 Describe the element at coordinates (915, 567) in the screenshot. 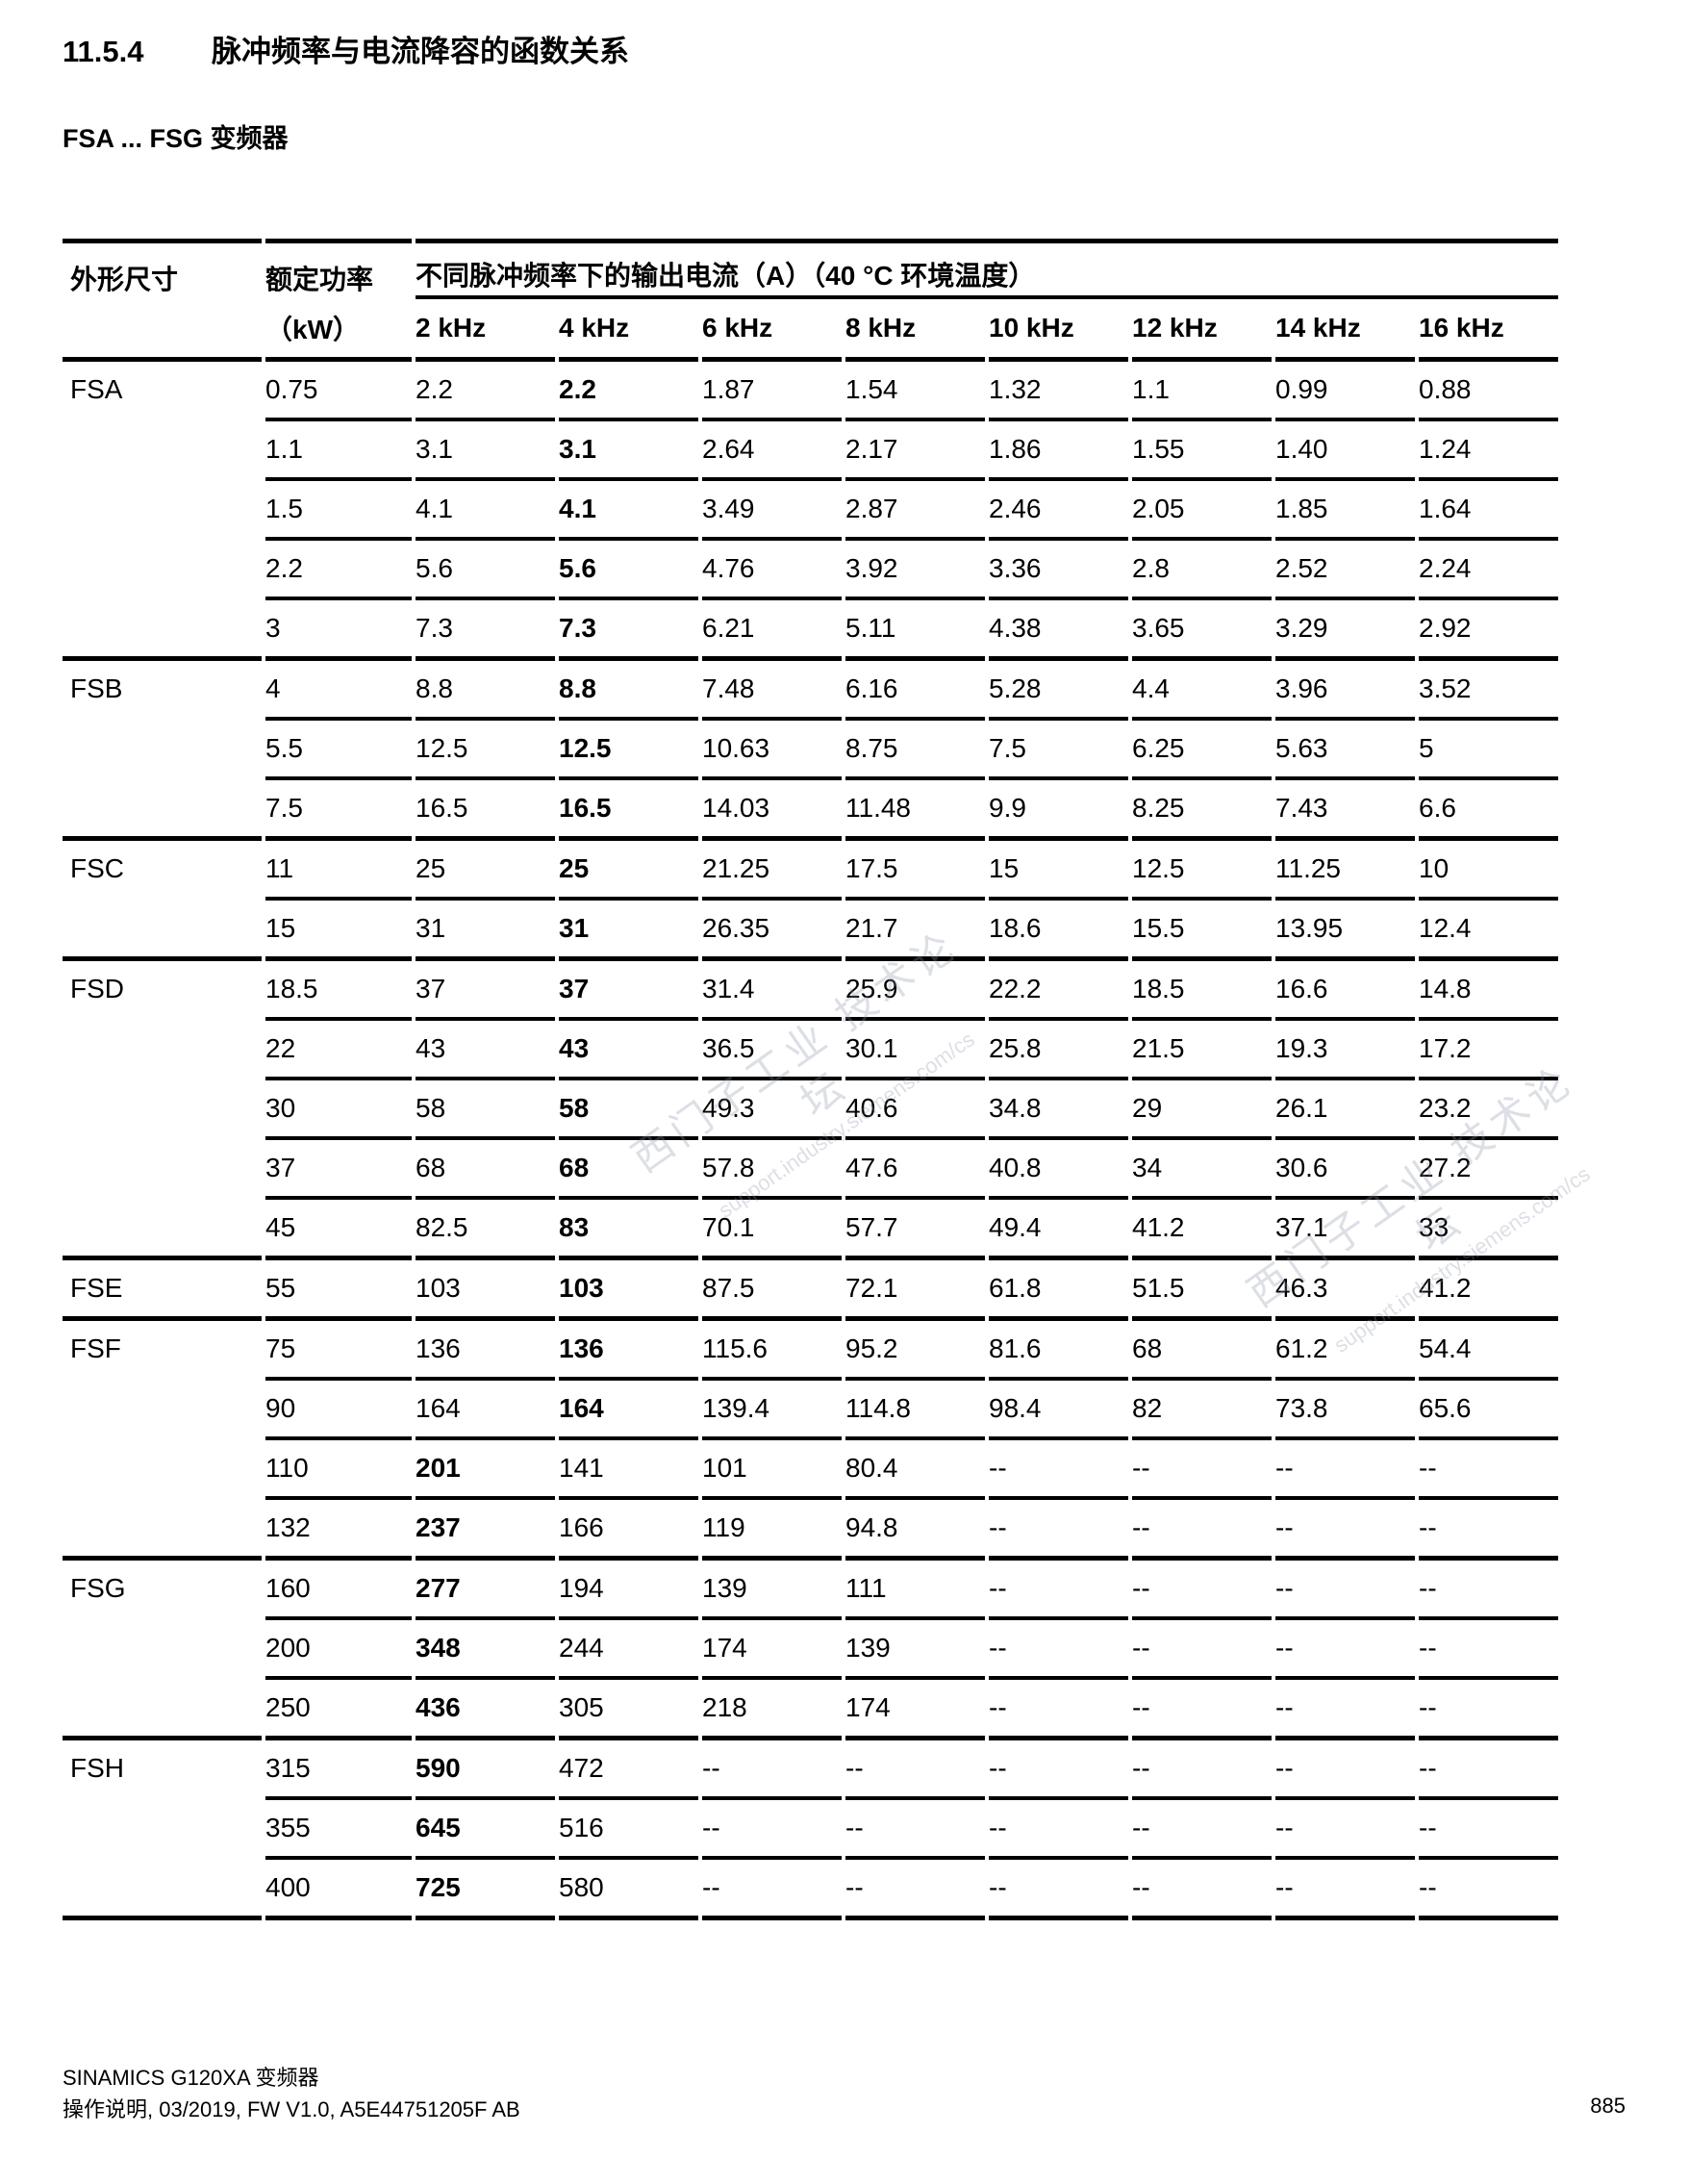

I see `current-value-cell: 3.92` at that location.